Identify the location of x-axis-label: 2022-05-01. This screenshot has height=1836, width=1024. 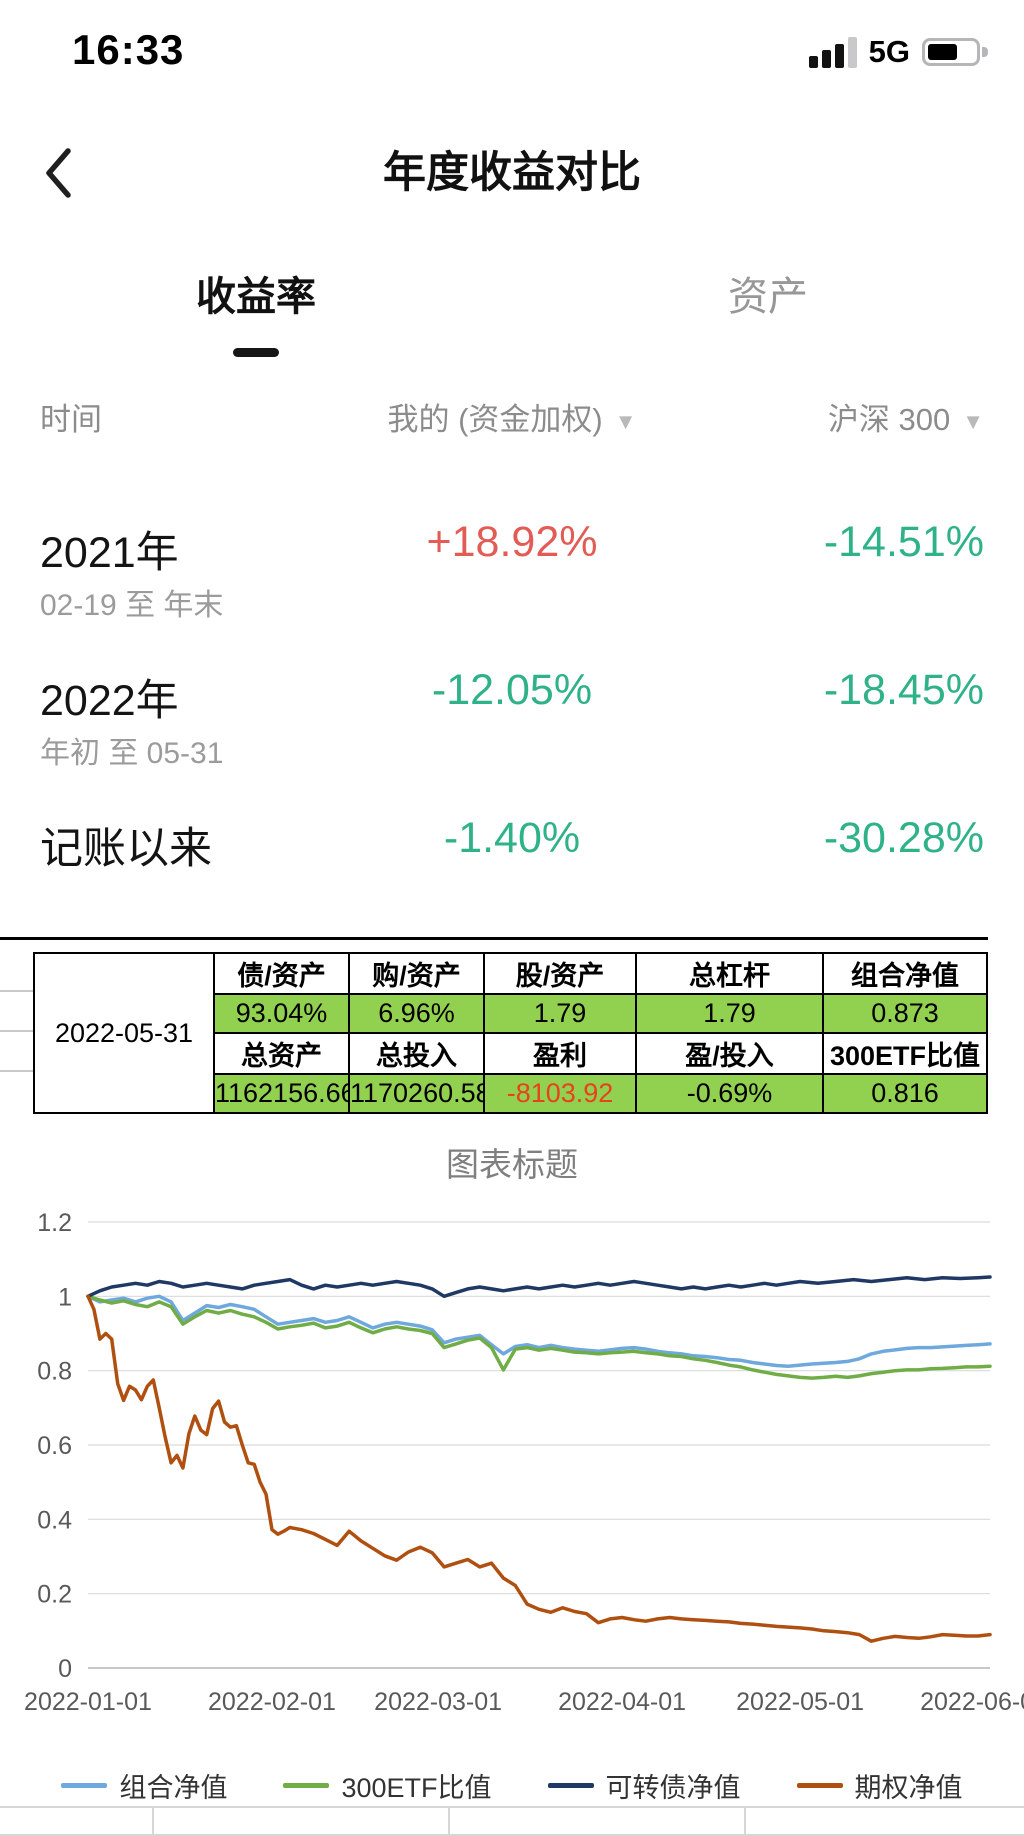
(800, 1702).